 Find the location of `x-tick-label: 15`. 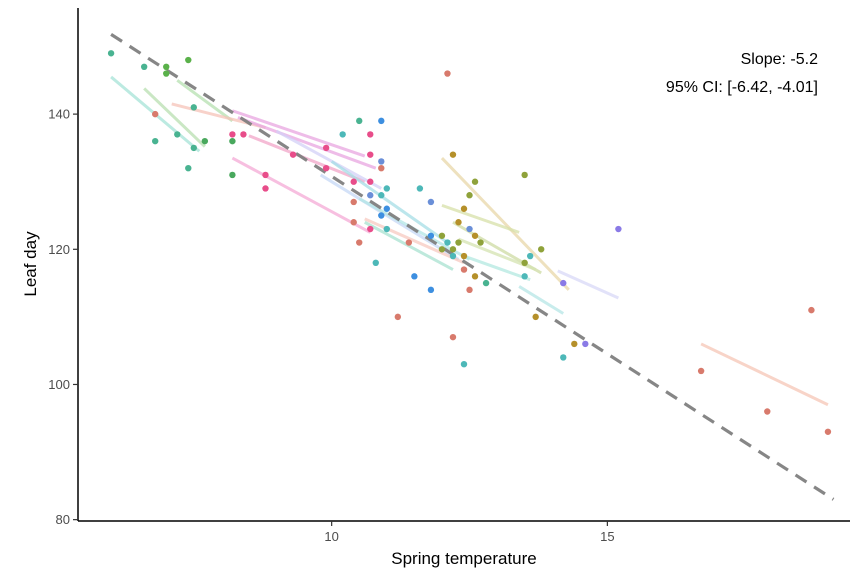

x-tick-label: 15 is located at coordinates (607, 536).